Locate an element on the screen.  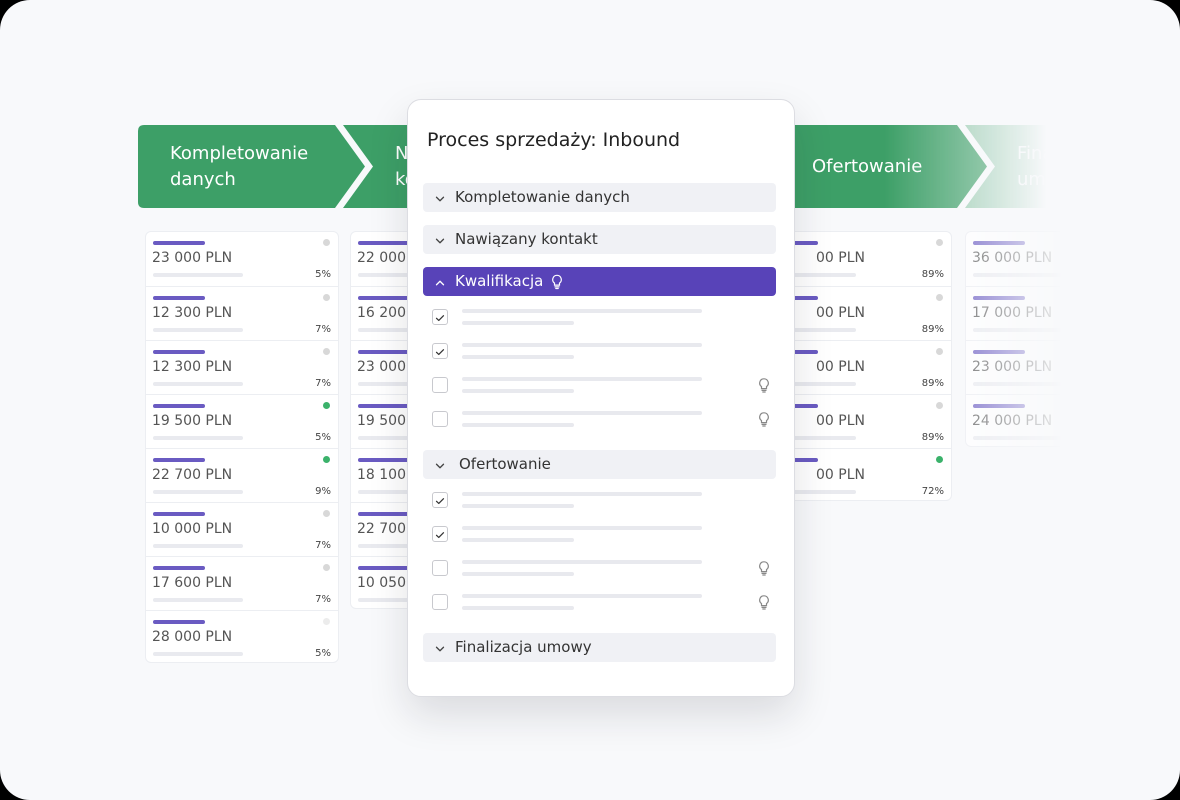
section-header: Kompletowanie danych is located at coordinates (599, 197).